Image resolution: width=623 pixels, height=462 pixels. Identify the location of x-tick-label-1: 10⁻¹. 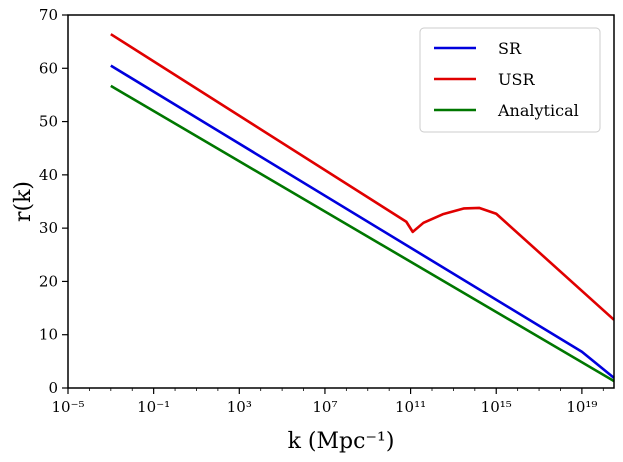
(153, 407).